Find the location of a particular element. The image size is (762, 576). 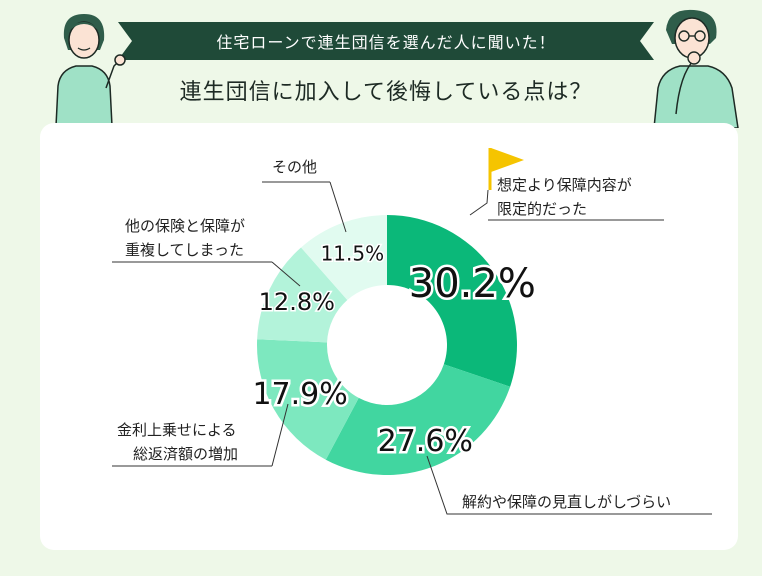

percentage-label-slice-2: 27.6% is located at coordinates (425, 441).